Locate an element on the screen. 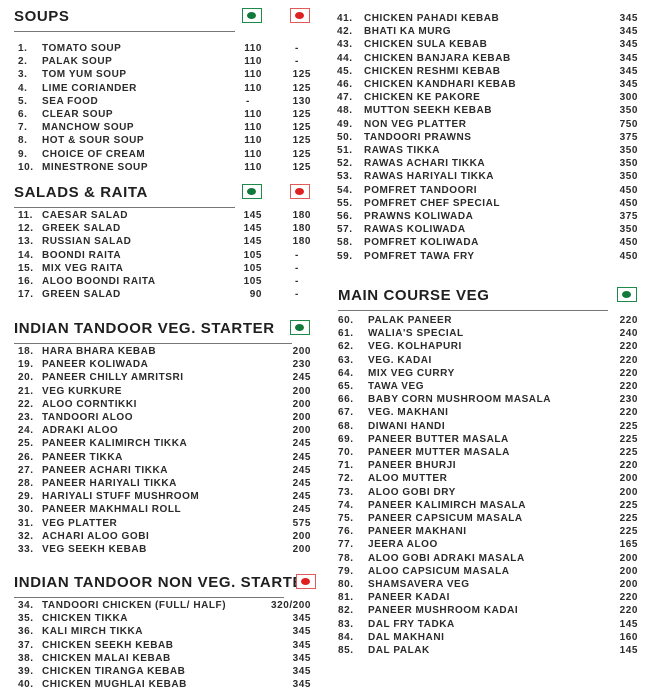 The height and width of the screenshot is (700, 650). item-number: 76. is located at coordinates (346, 532).